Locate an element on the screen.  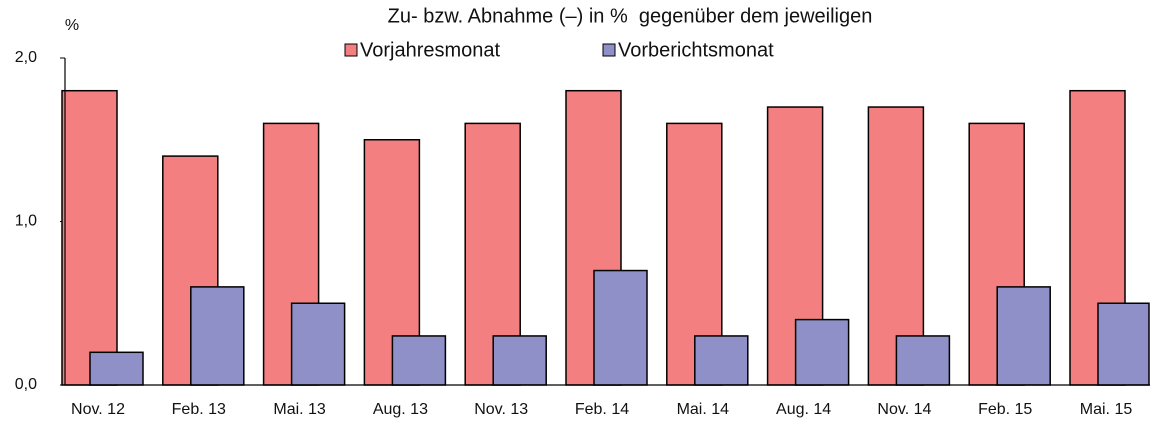
y-tick-label: 1,0 is located at coordinates (26, 221).